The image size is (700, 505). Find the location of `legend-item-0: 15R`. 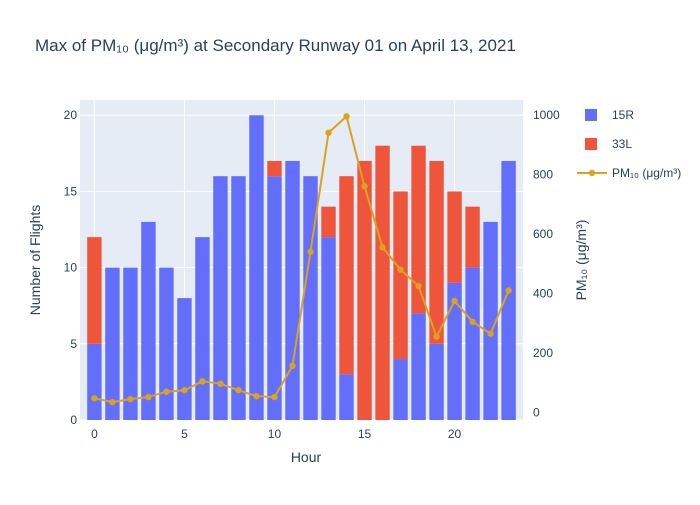

legend-item-0: 15R is located at coordinates (609, 115).